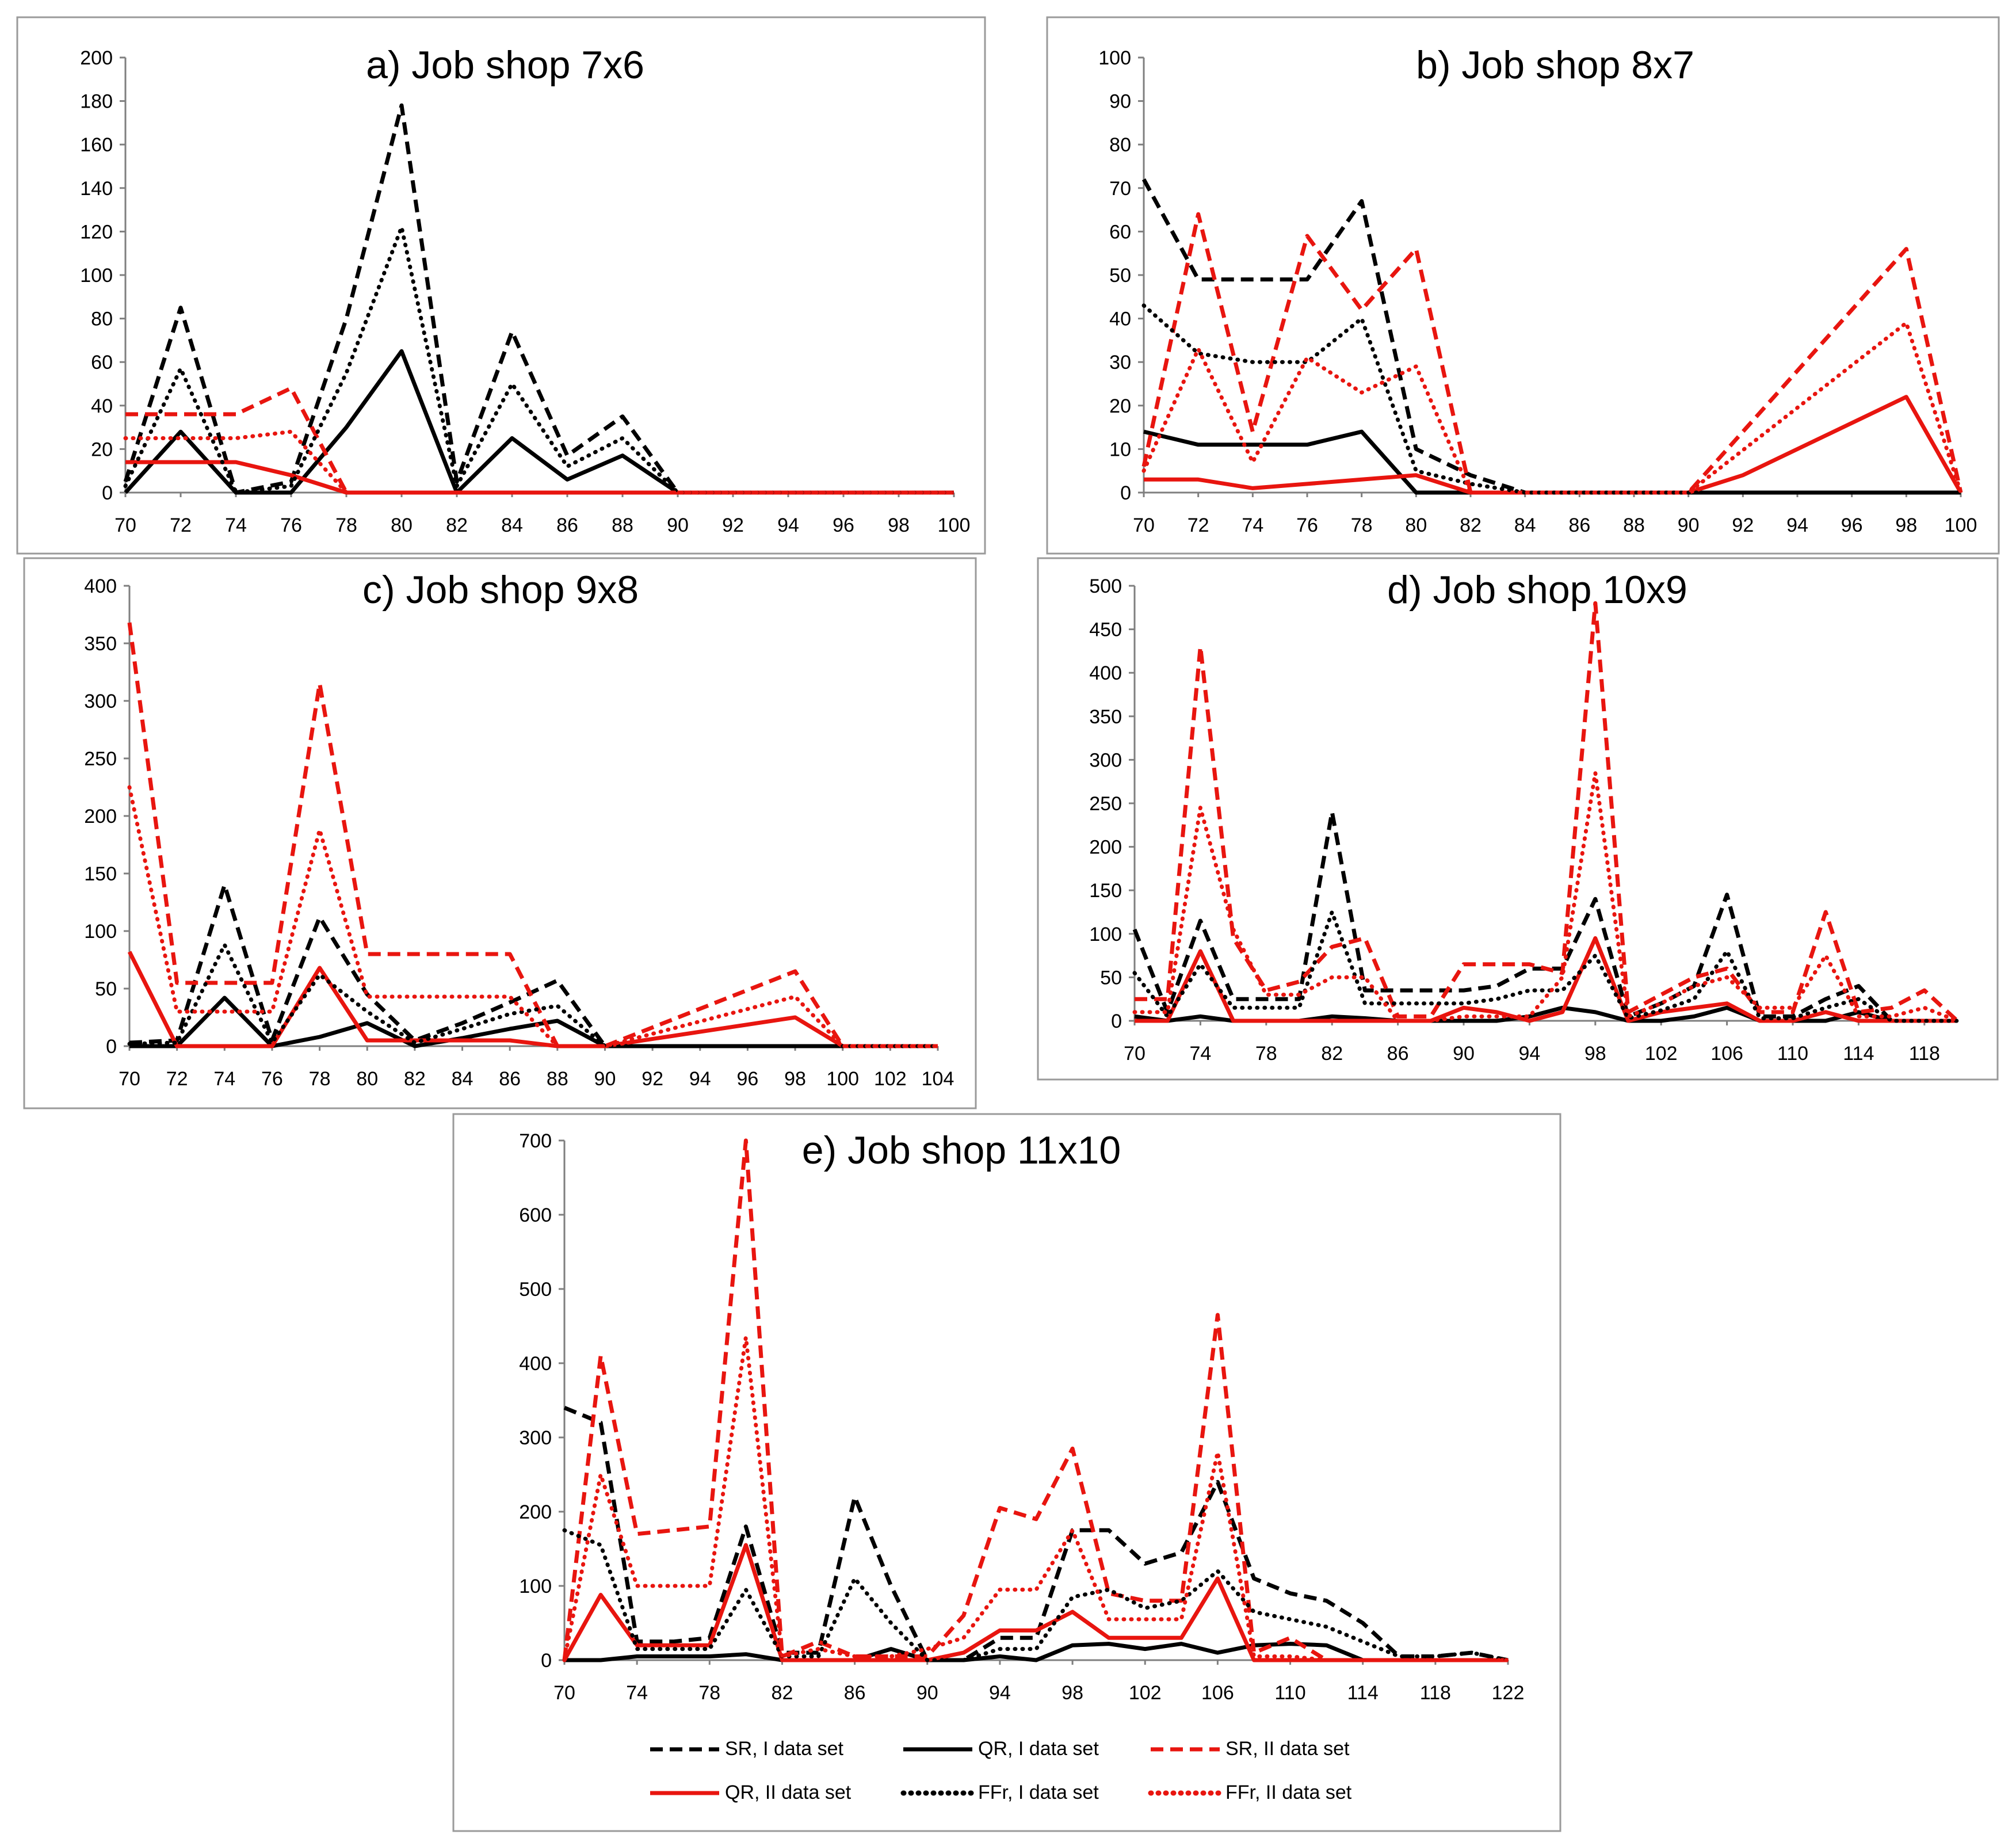  Describe the element at coordinates (1120, 189) in the screenshot. I see `y-tick-label: 70` at that location.